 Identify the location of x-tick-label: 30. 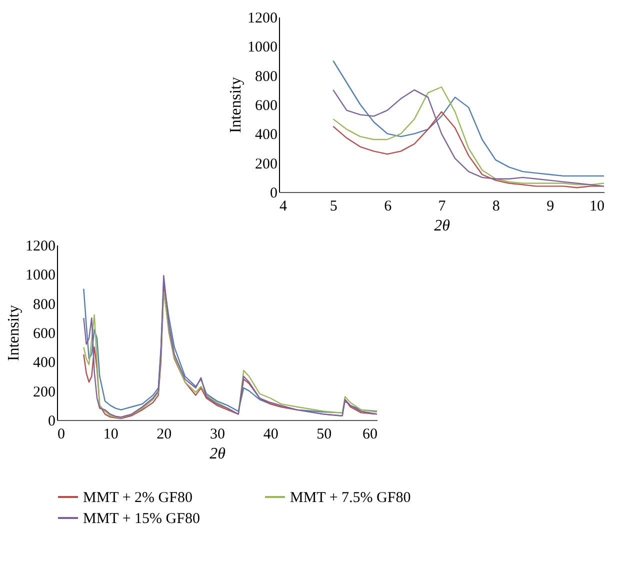
(217, 434).